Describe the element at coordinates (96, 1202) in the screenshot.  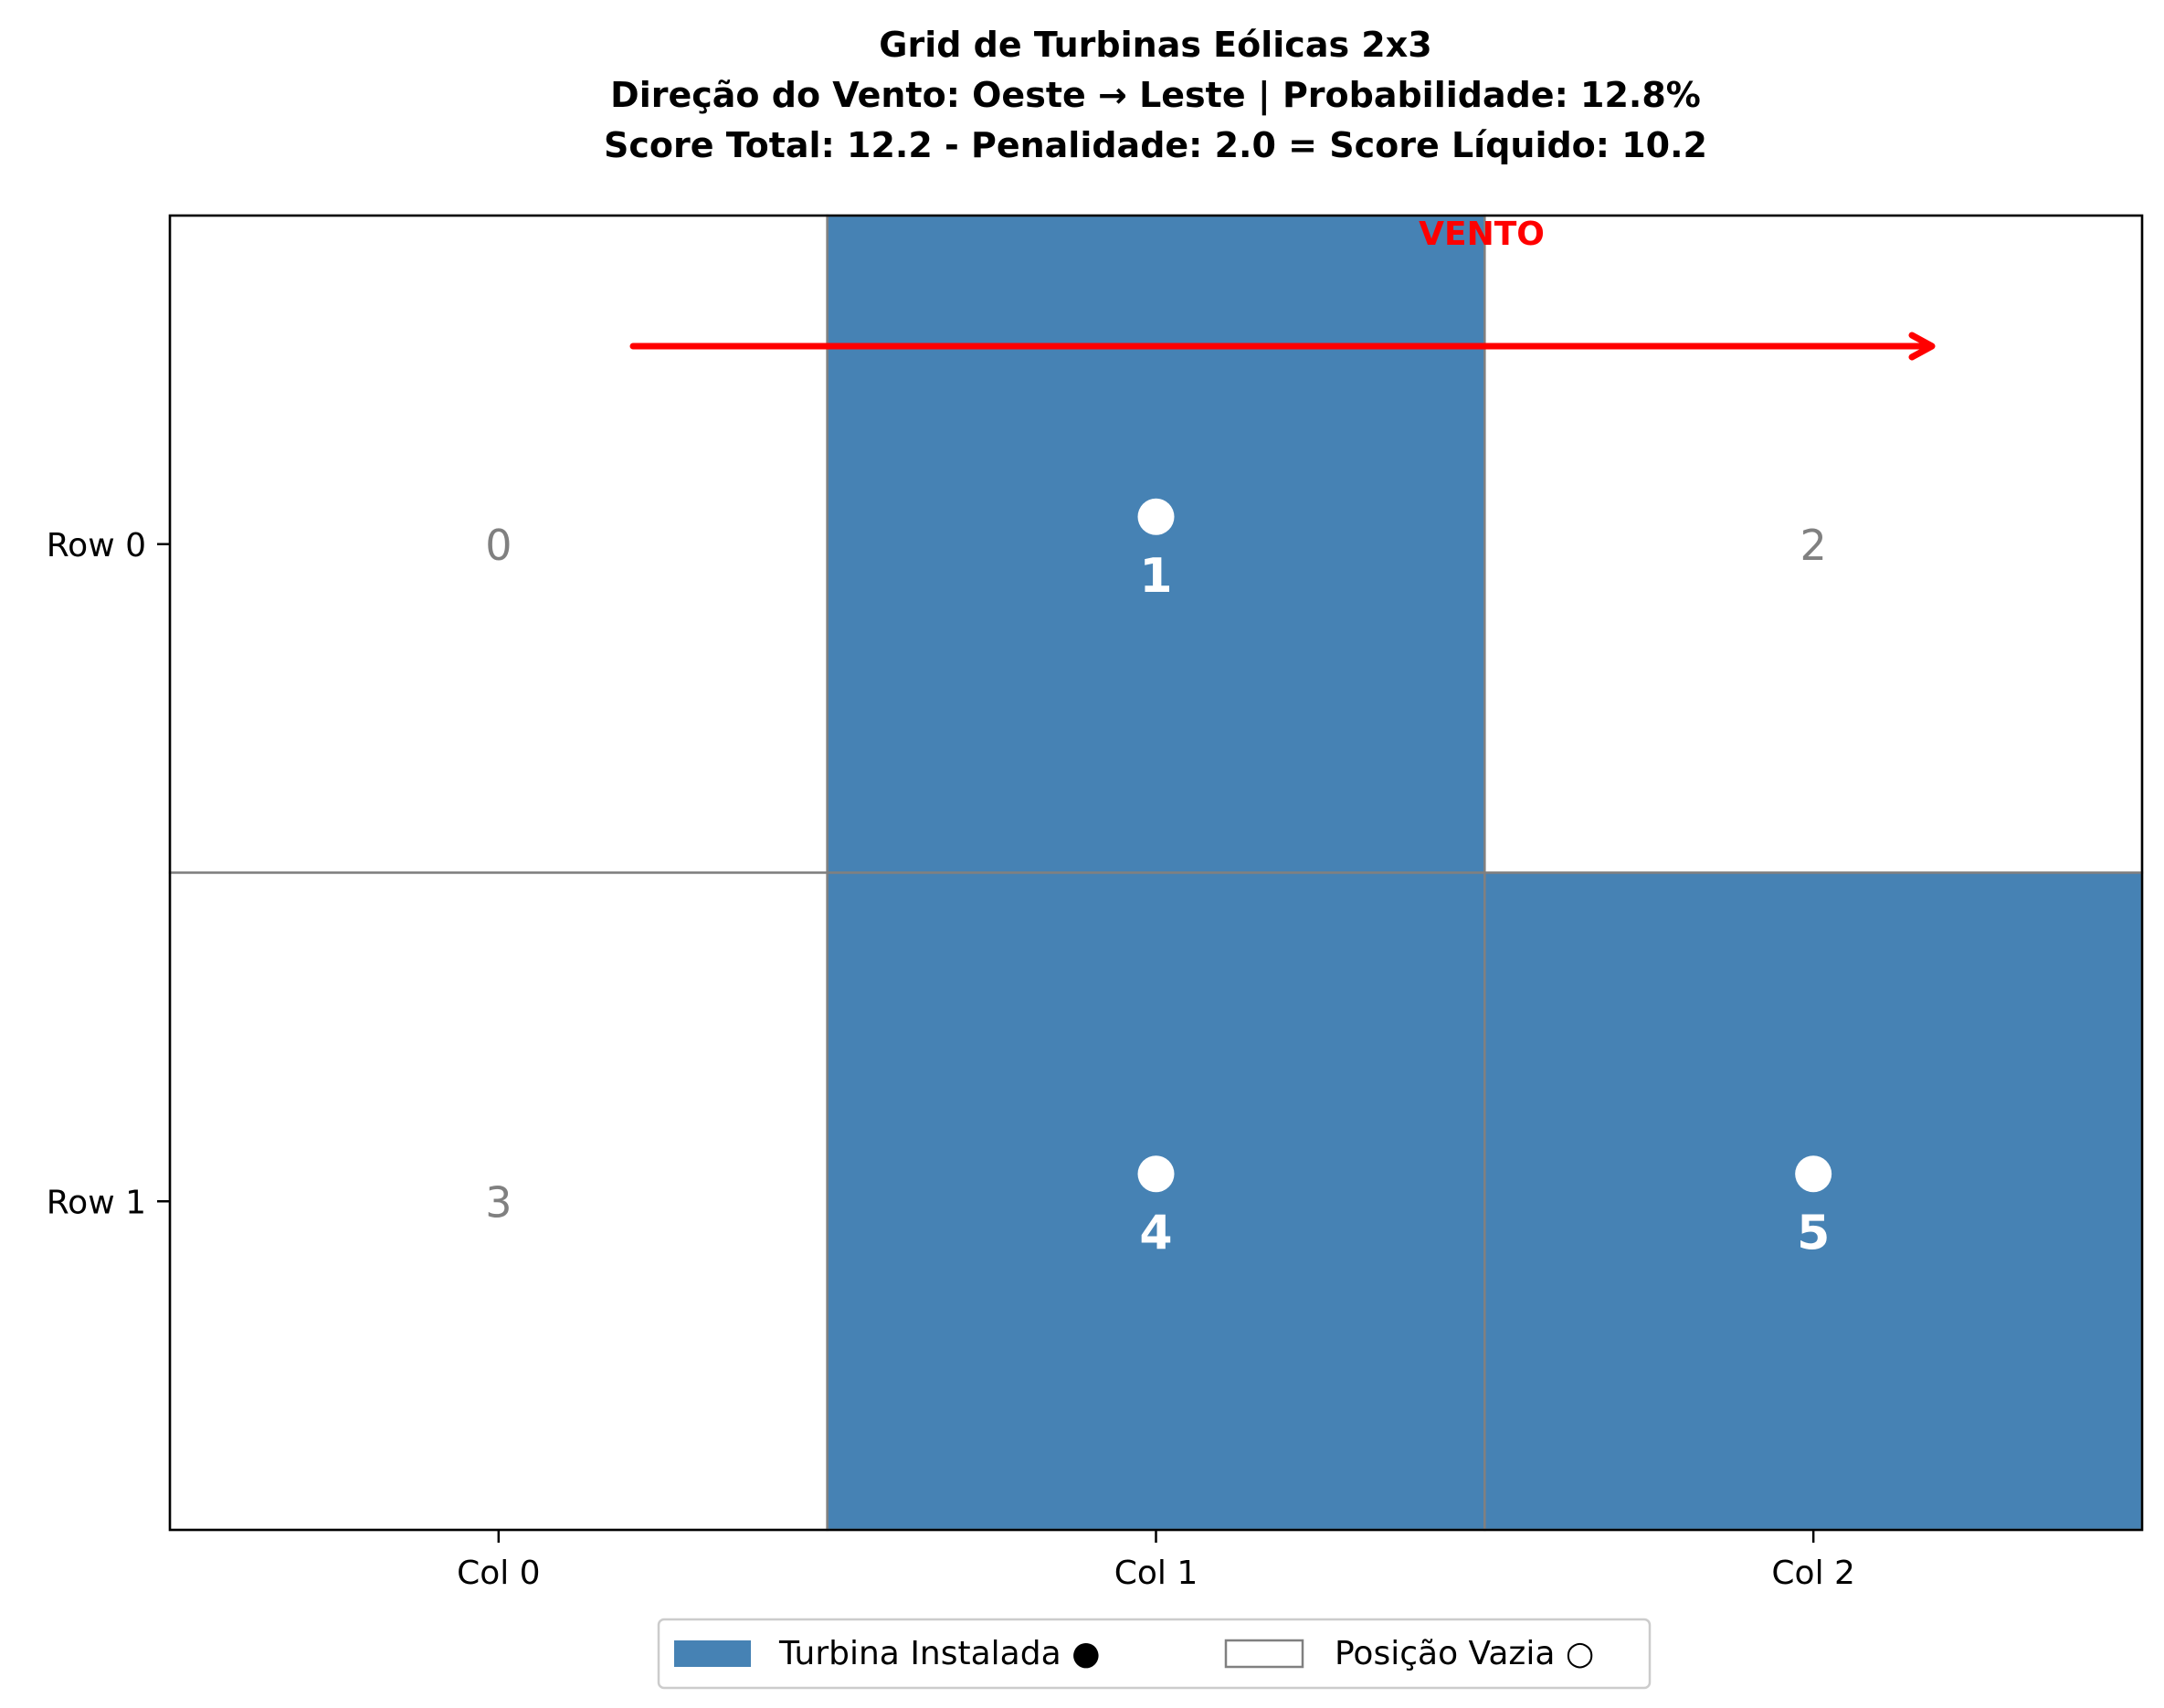
I see `y-tick-label: Row 1` at that location.